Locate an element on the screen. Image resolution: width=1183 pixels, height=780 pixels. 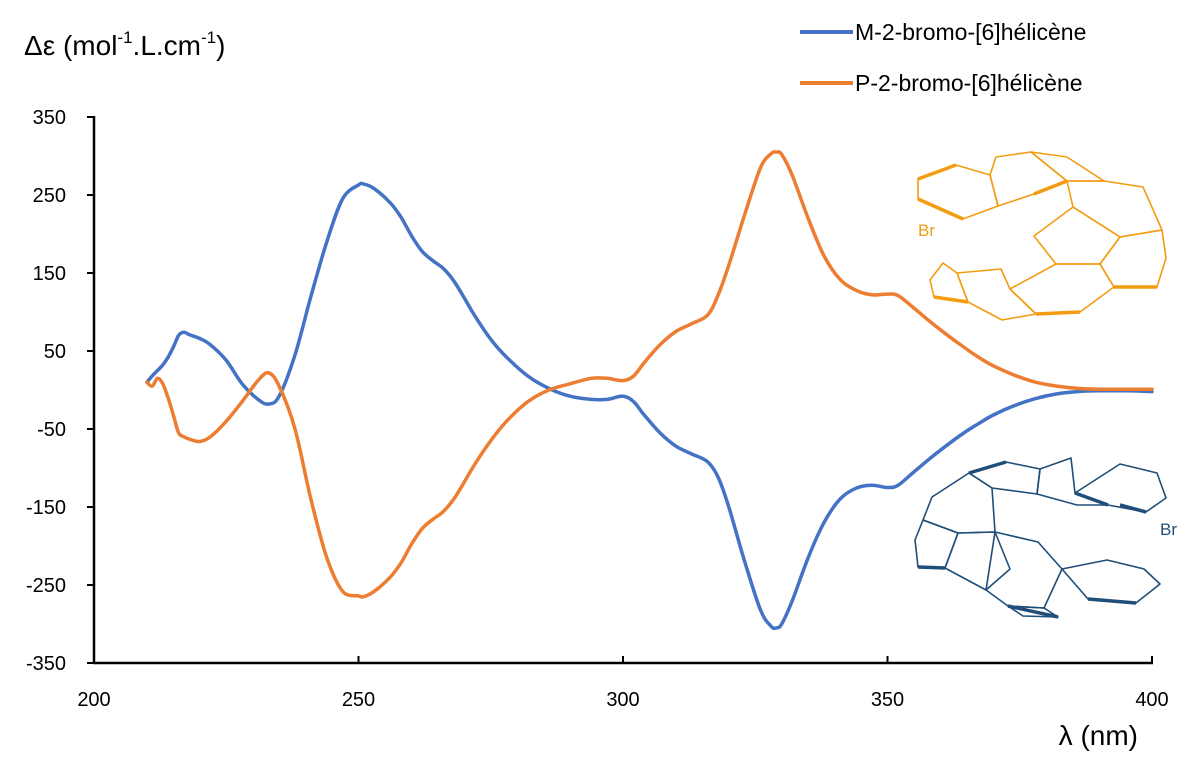
legend-label-m-helicene: M-2-bromo-[6]hélicène is located at coordinates (970, 32).